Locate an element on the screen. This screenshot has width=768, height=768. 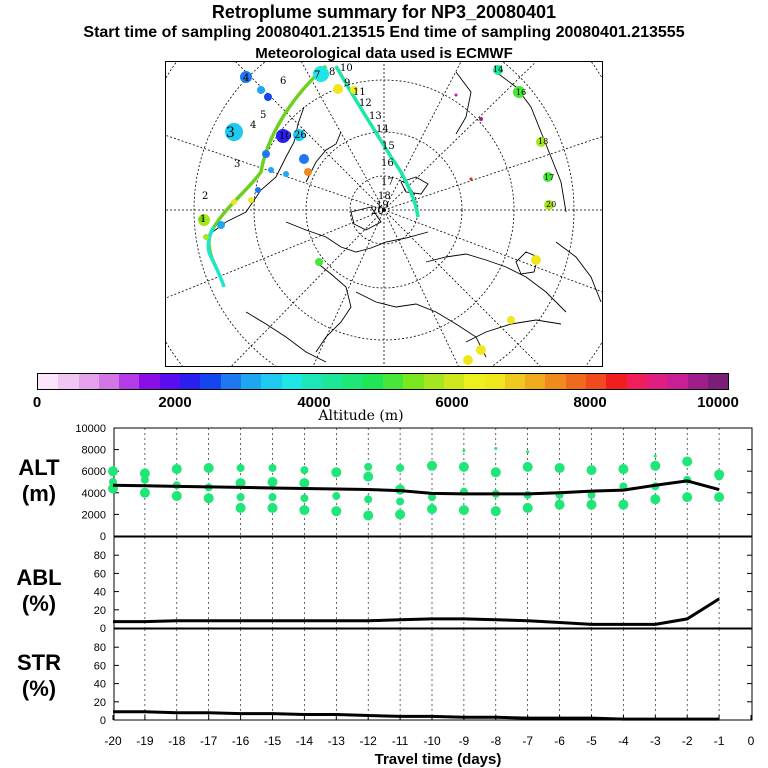
y-tick-label: 2000 is located at coordinates (94, 515).